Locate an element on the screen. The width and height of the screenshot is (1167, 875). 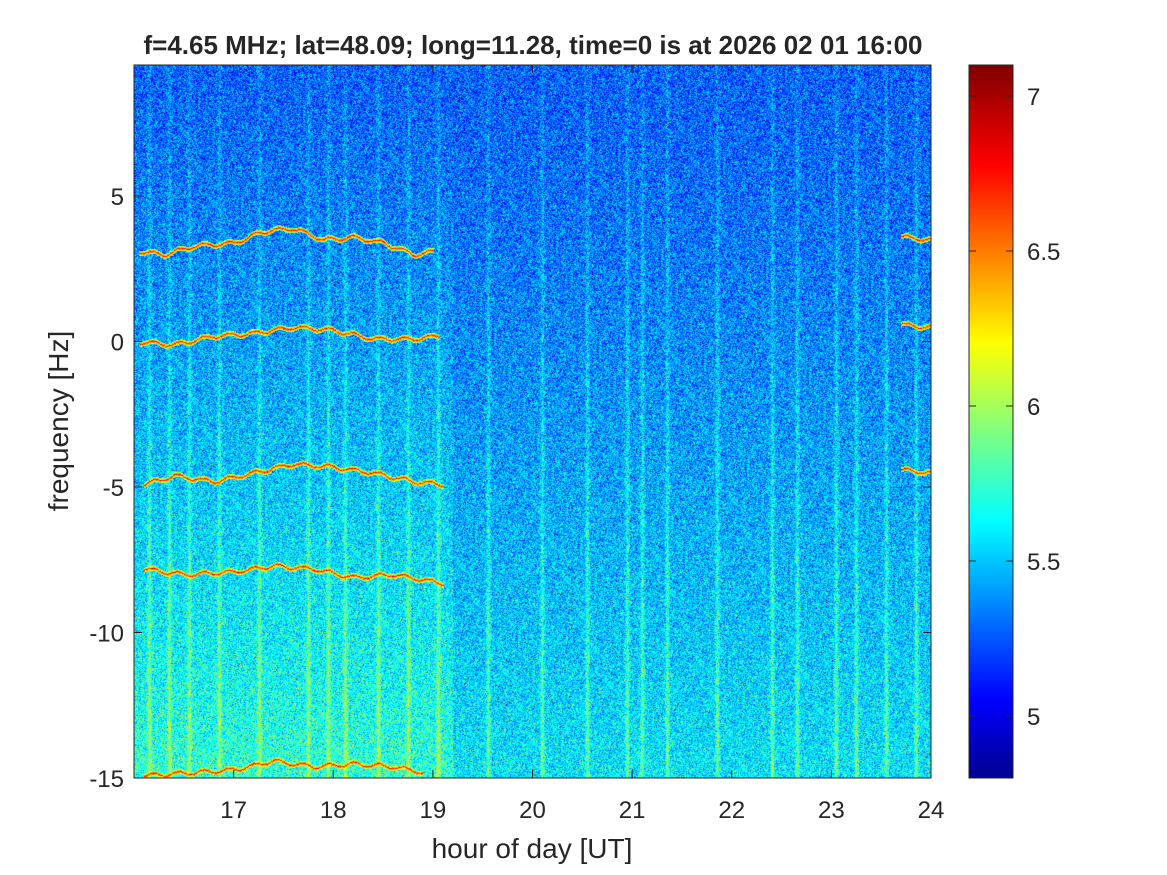
y-tick-label: -5 is located at coordinates (113, 488).